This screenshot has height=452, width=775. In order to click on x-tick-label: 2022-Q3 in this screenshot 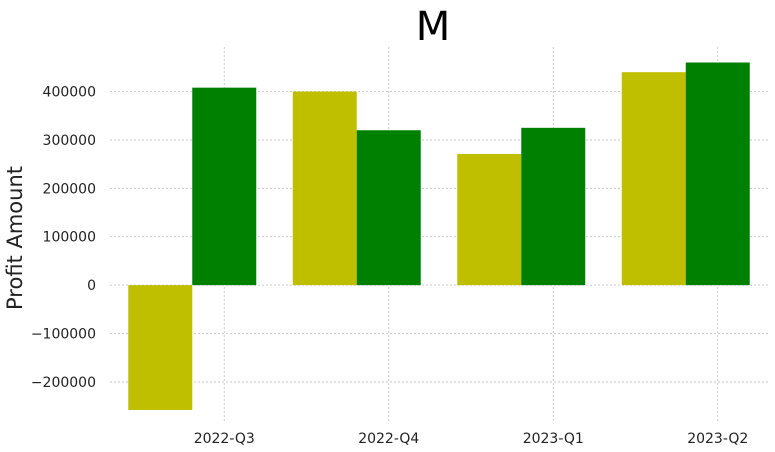, I will do `click(224, 439)`.